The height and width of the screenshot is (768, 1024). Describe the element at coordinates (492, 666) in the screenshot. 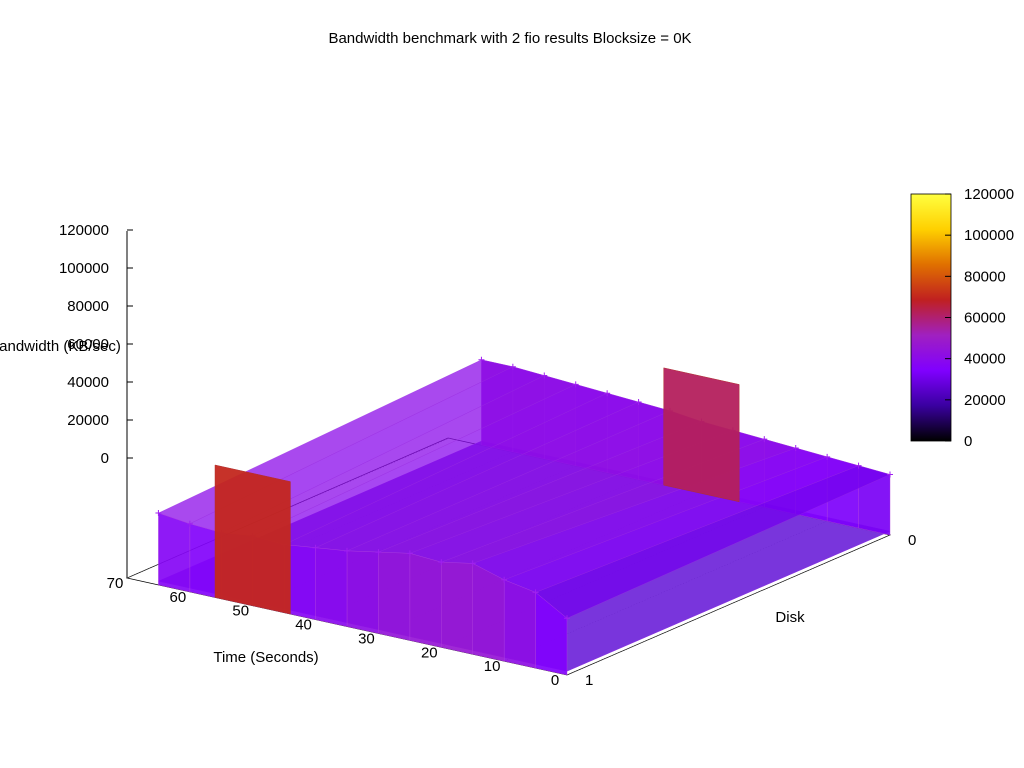

I see `x-tick-label: 10` at that location.